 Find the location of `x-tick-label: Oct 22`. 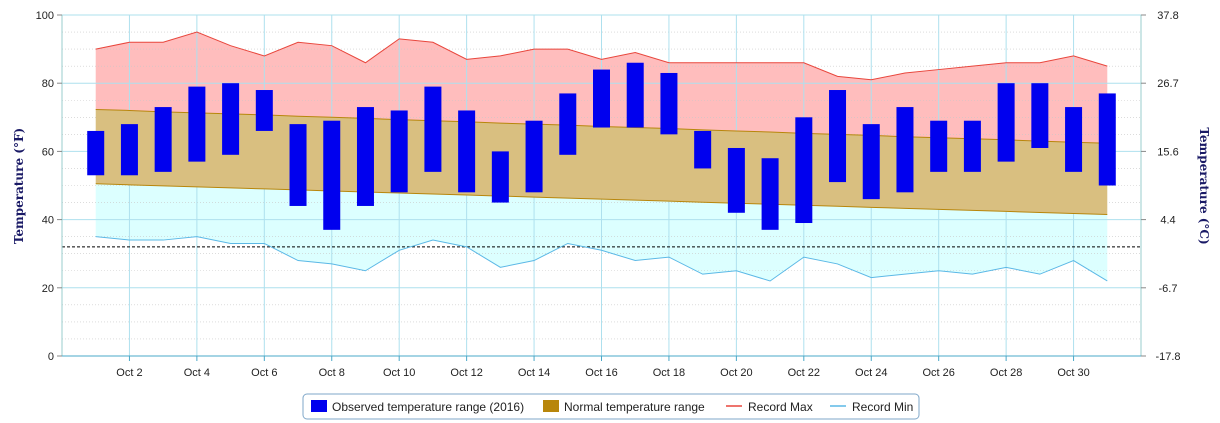

x-tick-label: Oct 22 is located at coordinates (804, 373).